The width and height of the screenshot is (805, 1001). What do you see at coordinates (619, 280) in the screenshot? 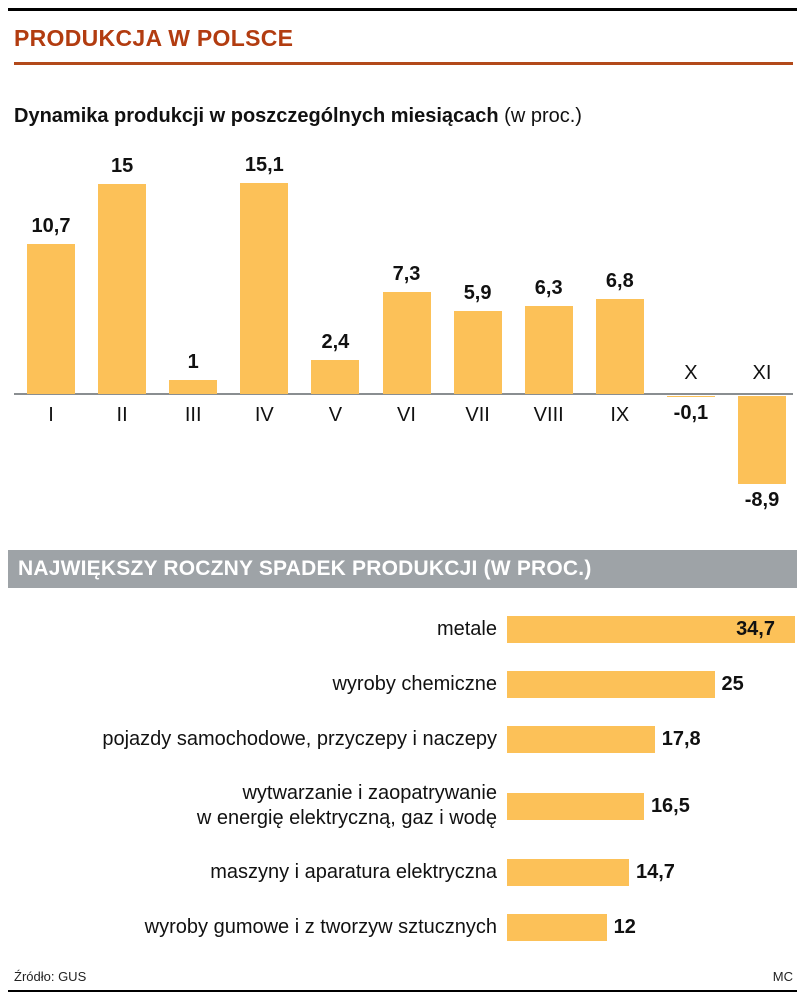
I see `bar-value-label: 6,8` at bounding box center [619, 280].